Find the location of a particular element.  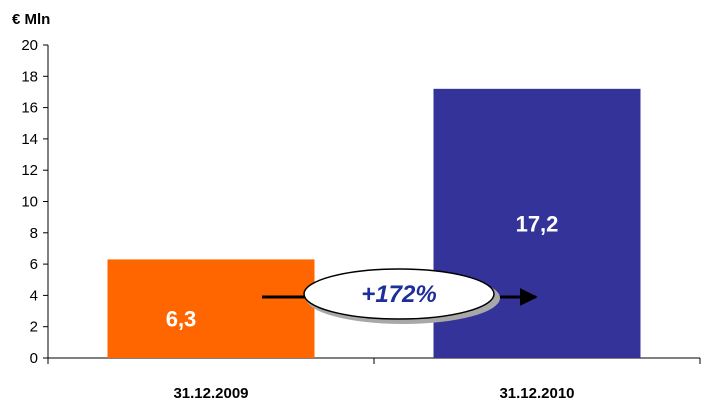

growth-ellipse is located at coordinates (399, 294).